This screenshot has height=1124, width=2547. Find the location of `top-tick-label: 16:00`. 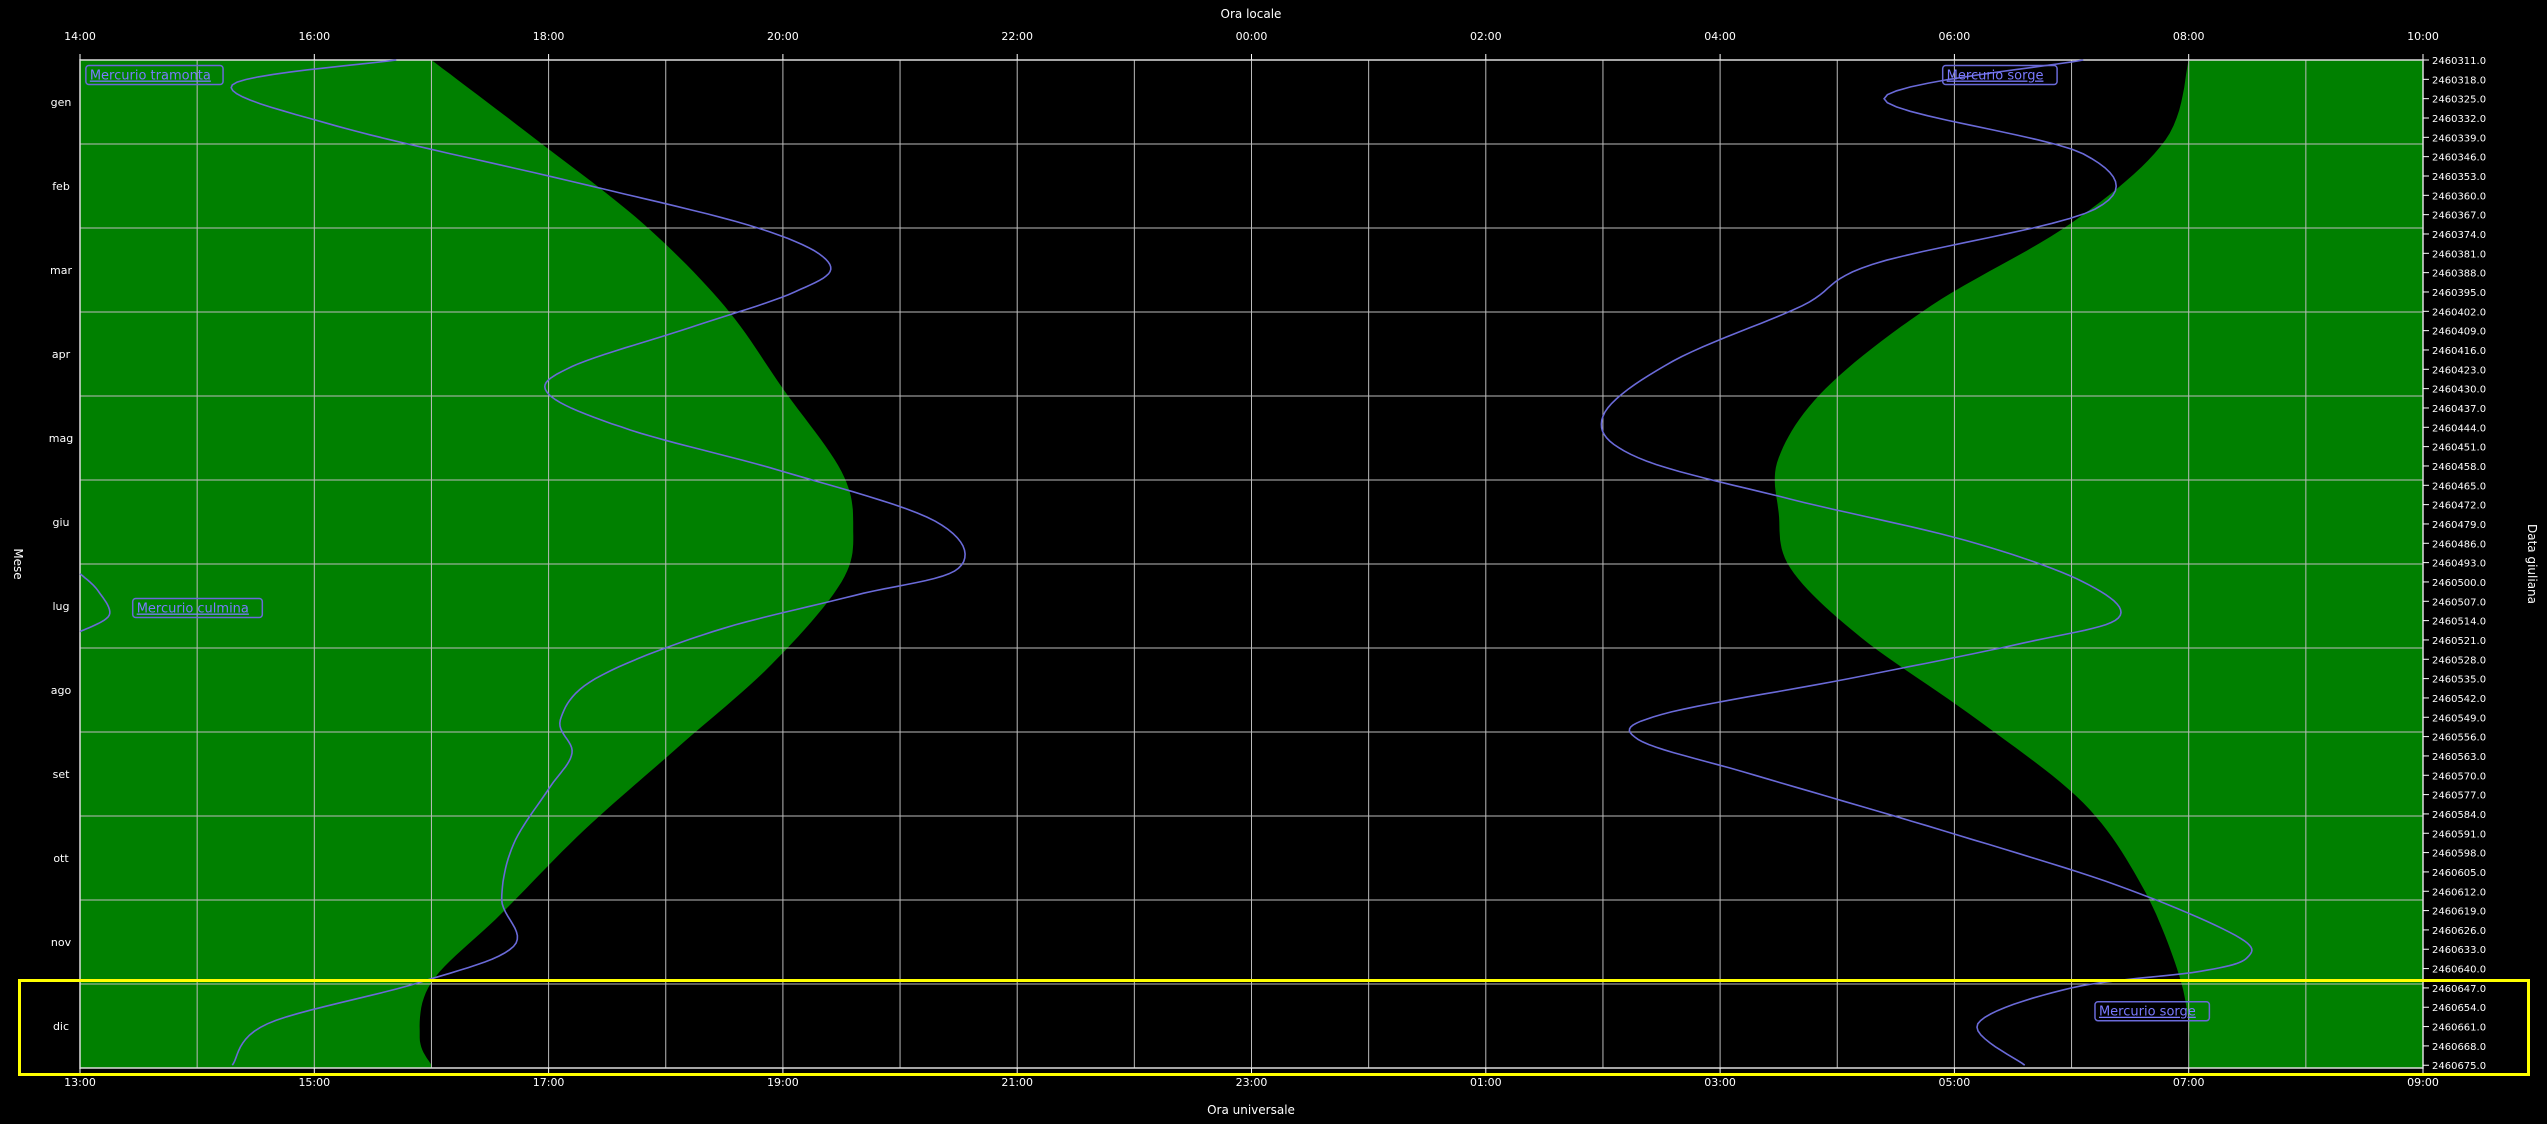

top-tick-label: 16:00 is located at coordinates (314, 36).